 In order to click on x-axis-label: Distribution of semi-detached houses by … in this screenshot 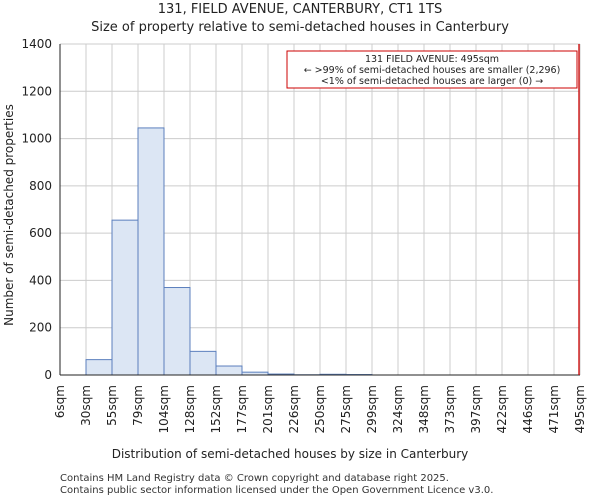, I will do `click(290, 454)`.